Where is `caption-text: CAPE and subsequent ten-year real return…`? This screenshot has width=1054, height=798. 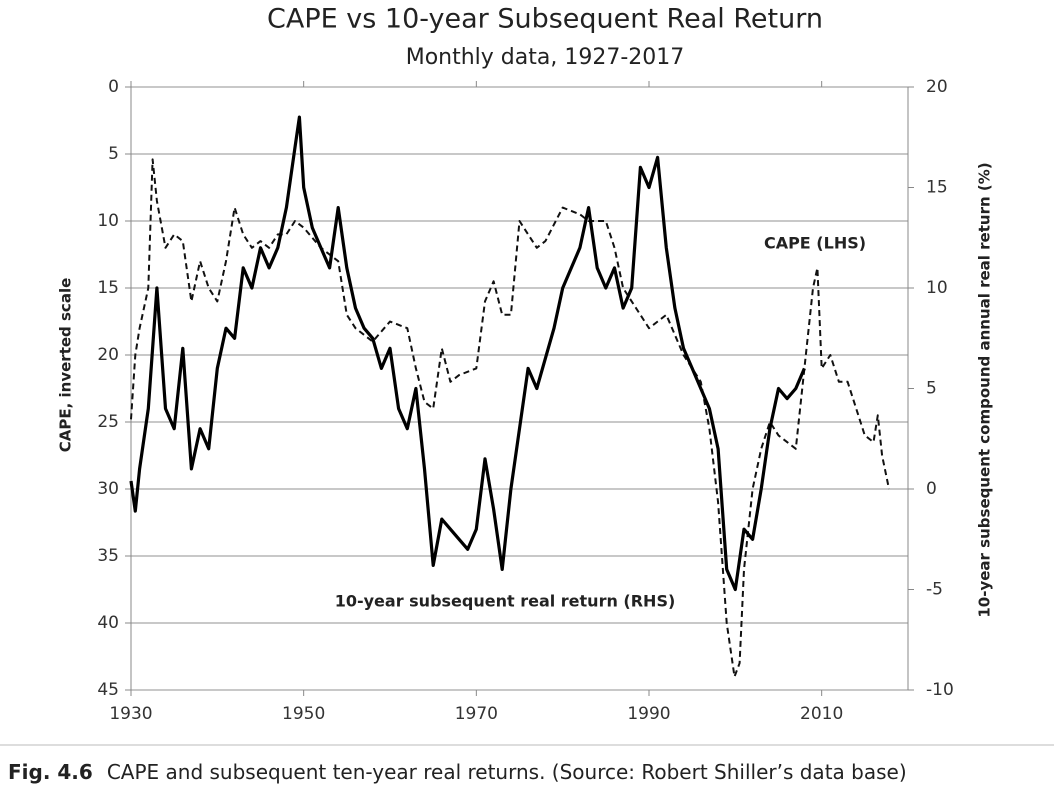
caption-text: CAPE and subsequent ten-year real return… is located at coordinates (507, 772).